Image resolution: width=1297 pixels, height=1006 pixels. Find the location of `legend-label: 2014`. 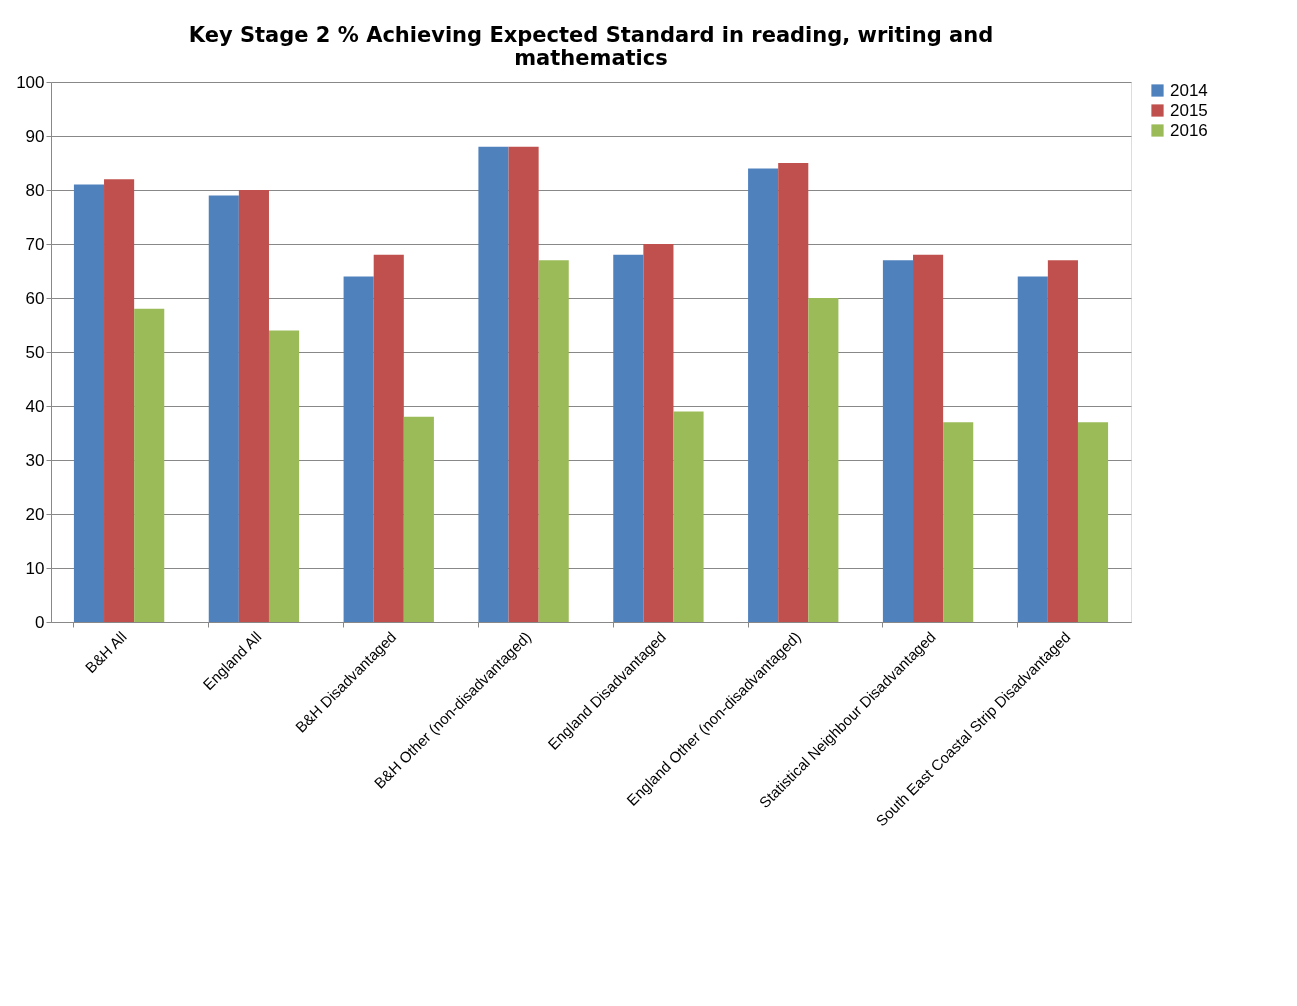

legend-label: 2014 is located at coordinates (1189, 90).